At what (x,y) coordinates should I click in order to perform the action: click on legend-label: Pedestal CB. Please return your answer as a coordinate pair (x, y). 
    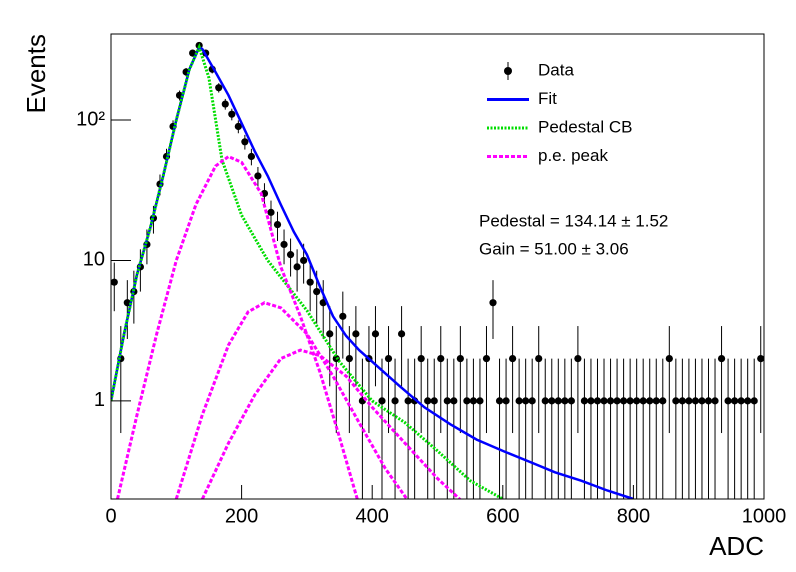
    Looking at the image, I should click on (585, 126).